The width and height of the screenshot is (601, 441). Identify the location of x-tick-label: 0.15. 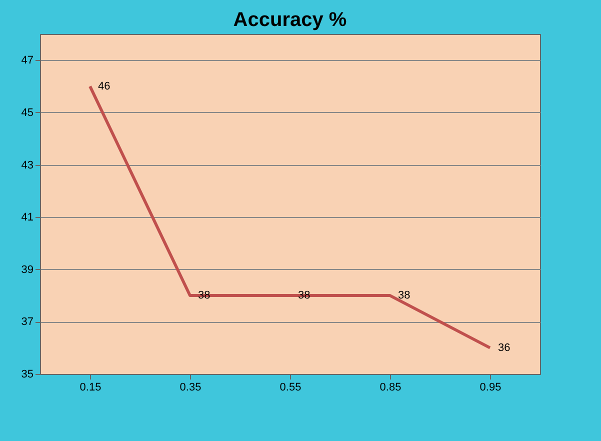
(91, 388).